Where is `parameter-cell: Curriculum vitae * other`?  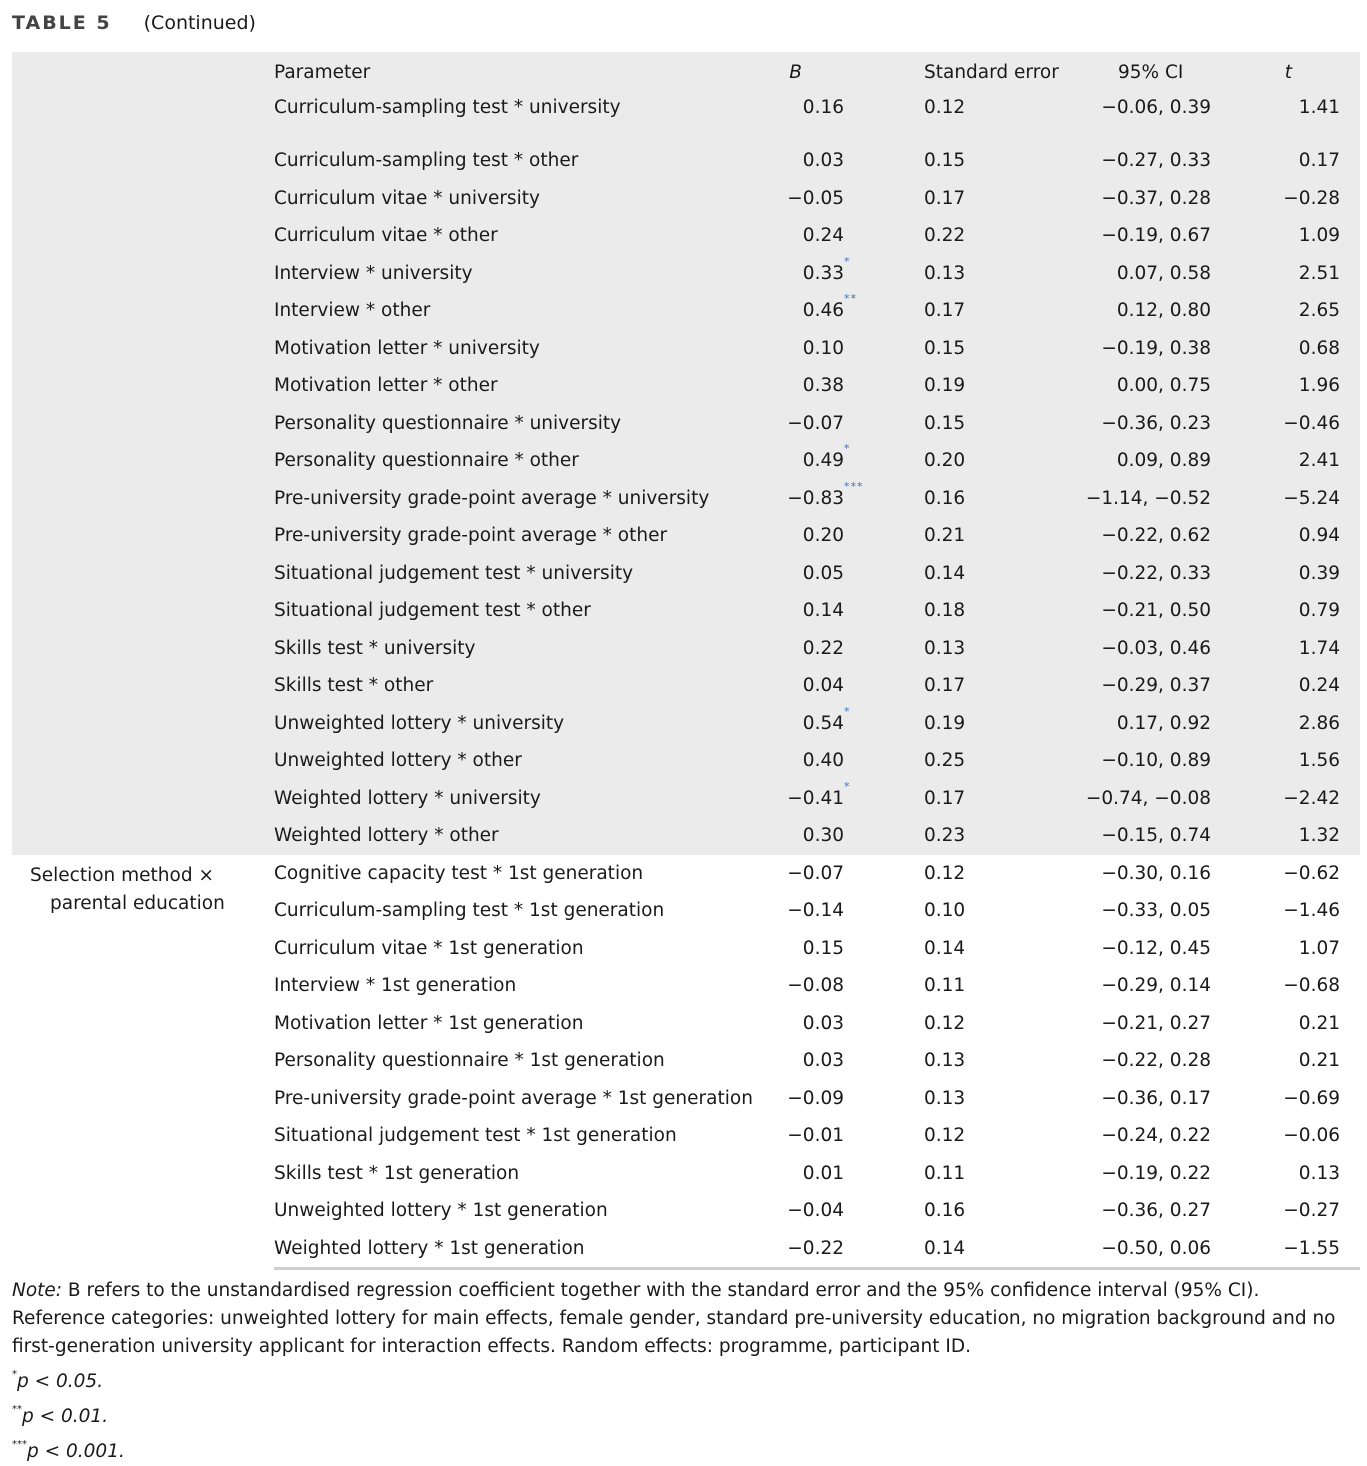 parameter-cell: Curriculum vitae * other is located at coordinates (524, 236).